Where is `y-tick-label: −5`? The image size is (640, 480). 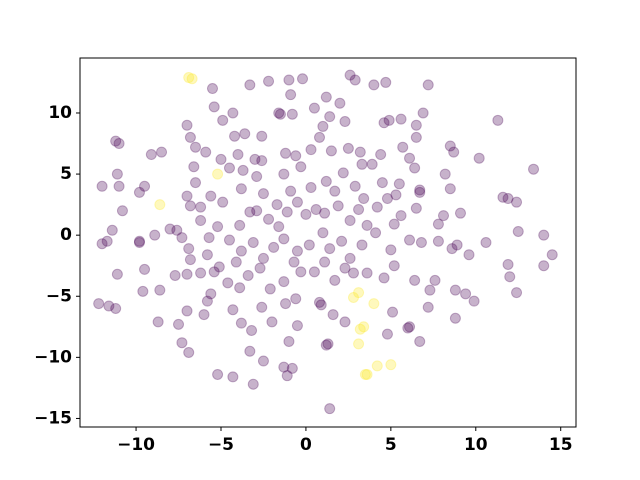
y-tick-label: −5 is located at coordinates (59, 296).